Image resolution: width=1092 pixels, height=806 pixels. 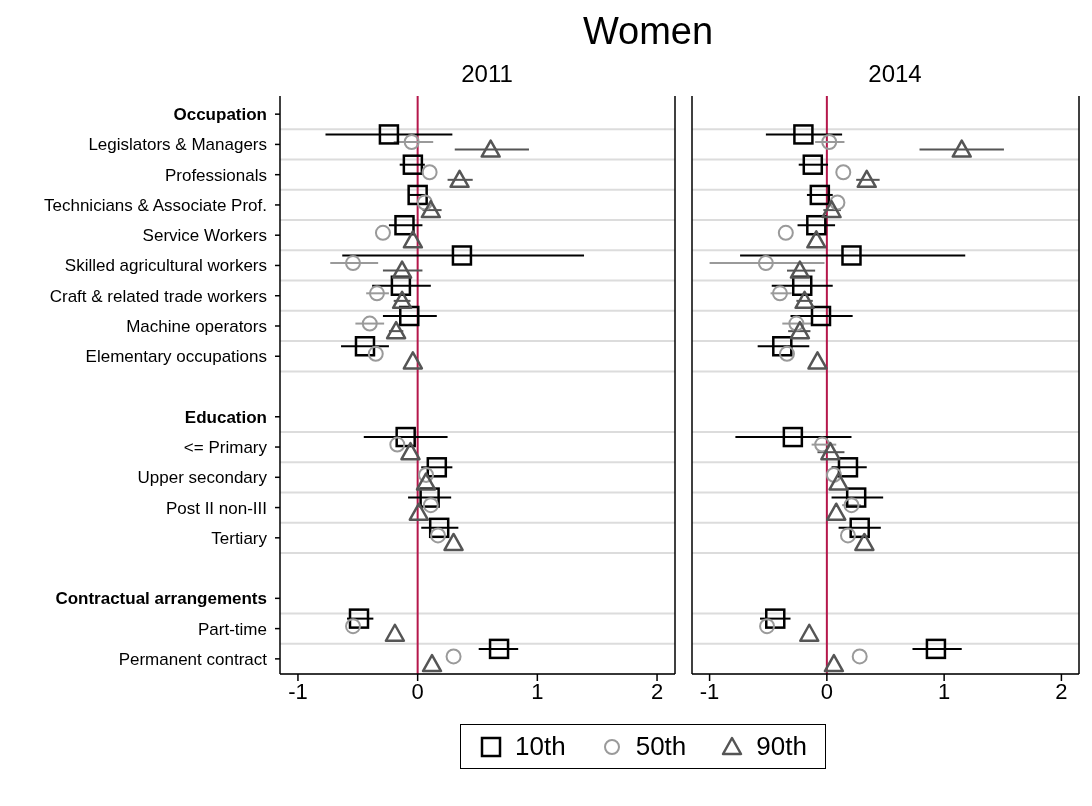 I want to click on y-tick-label: Upper secondary, so click(x=202, y=478).